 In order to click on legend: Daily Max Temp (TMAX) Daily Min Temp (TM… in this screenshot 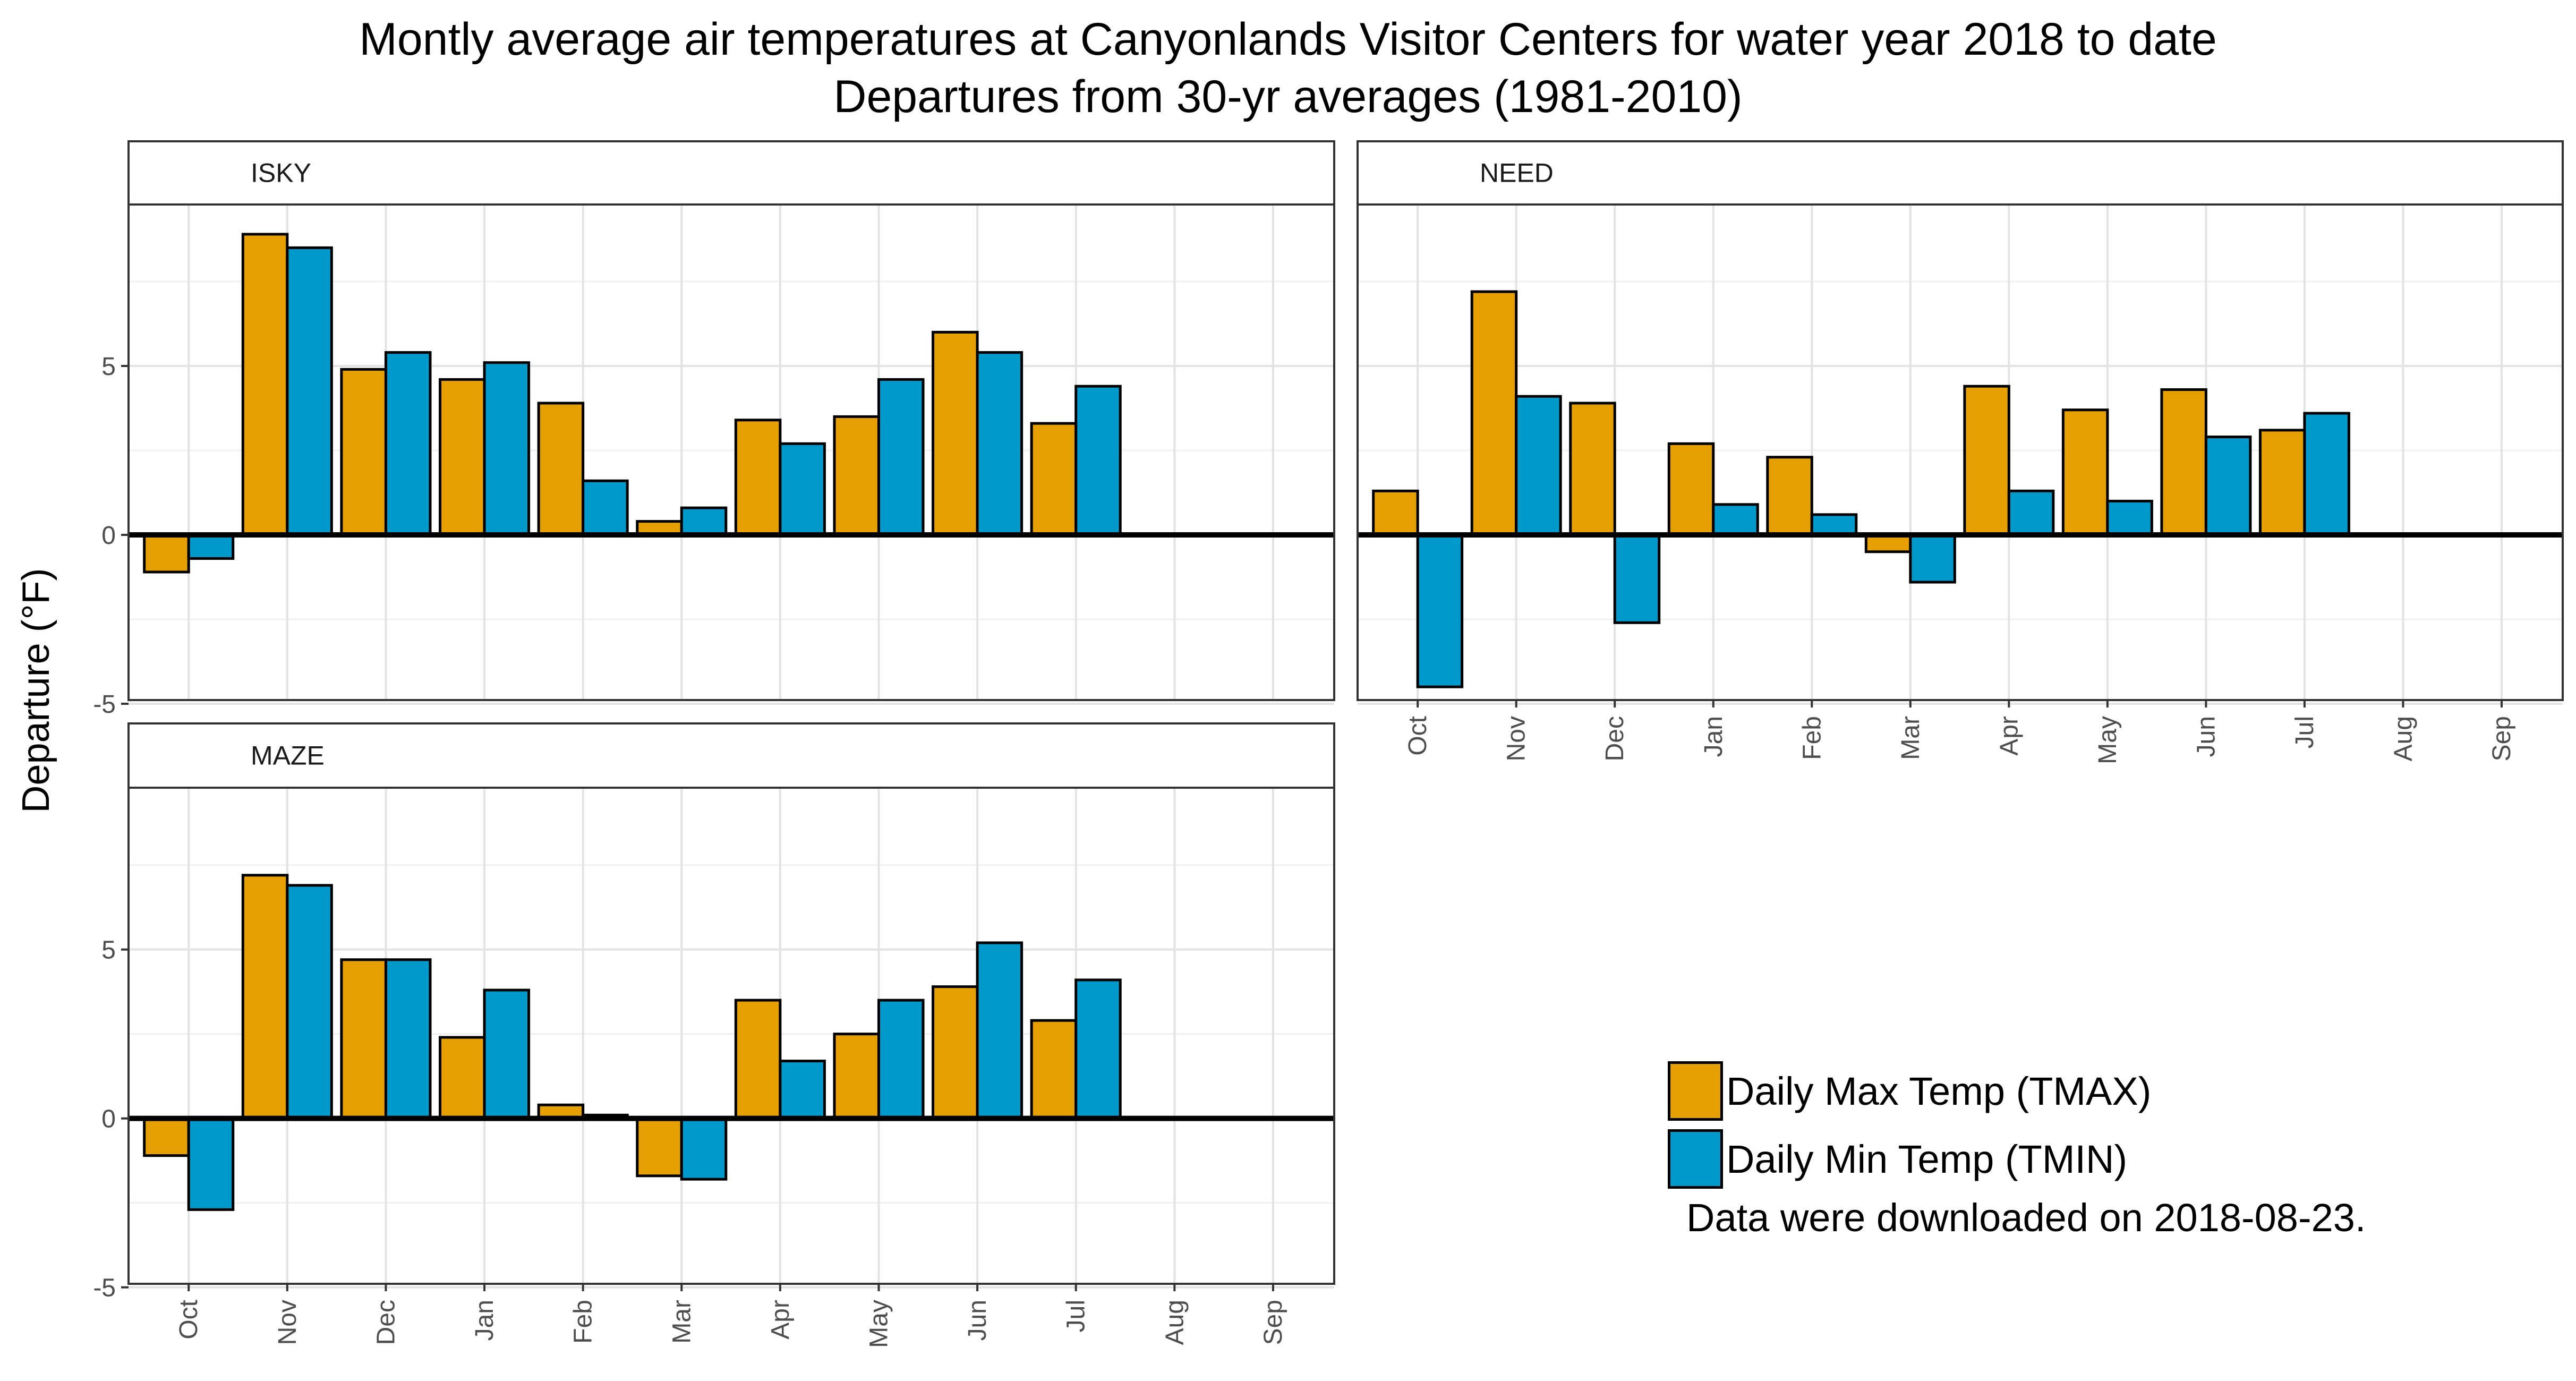, I will do `click(1910, 1125)`.